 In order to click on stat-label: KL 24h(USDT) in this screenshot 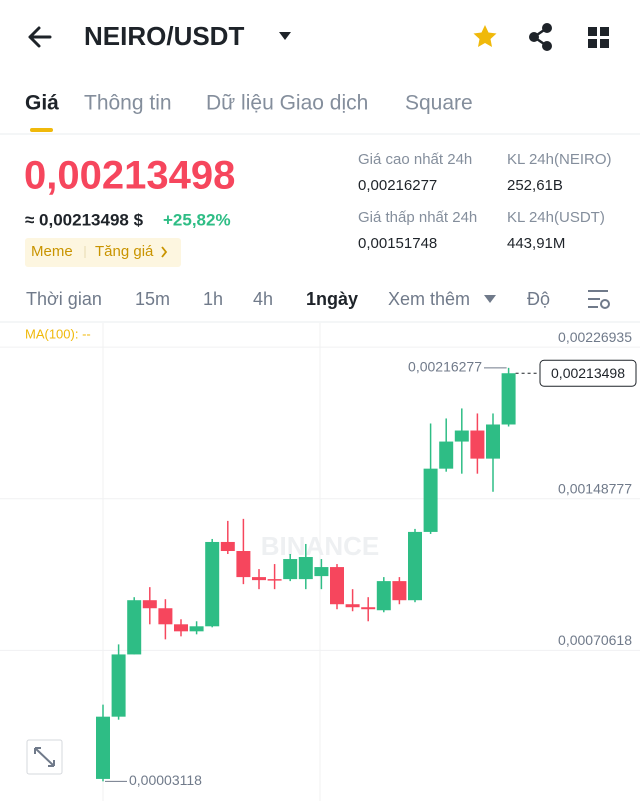, I will do `click(556, 217)`.